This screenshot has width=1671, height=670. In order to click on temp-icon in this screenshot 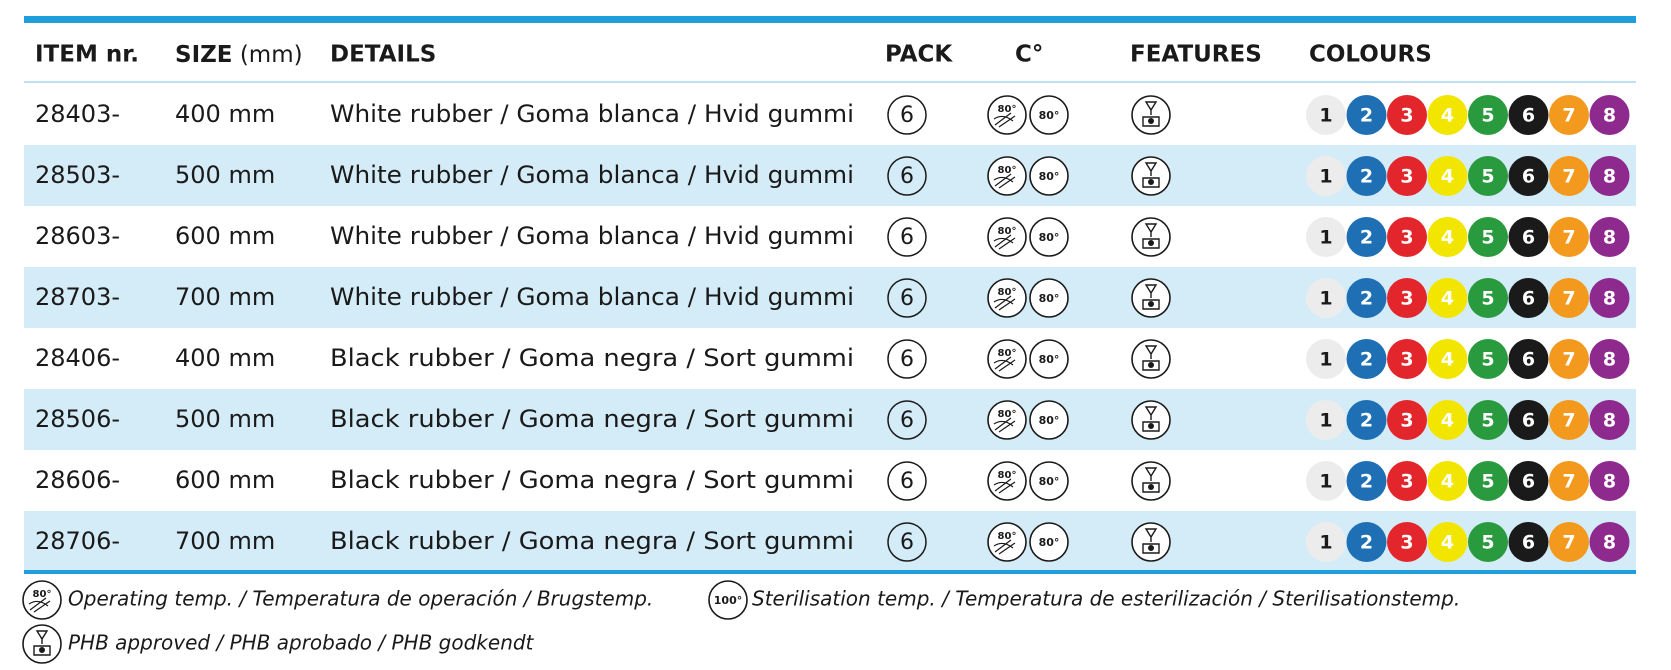, I will do `click(1007, 176)`.